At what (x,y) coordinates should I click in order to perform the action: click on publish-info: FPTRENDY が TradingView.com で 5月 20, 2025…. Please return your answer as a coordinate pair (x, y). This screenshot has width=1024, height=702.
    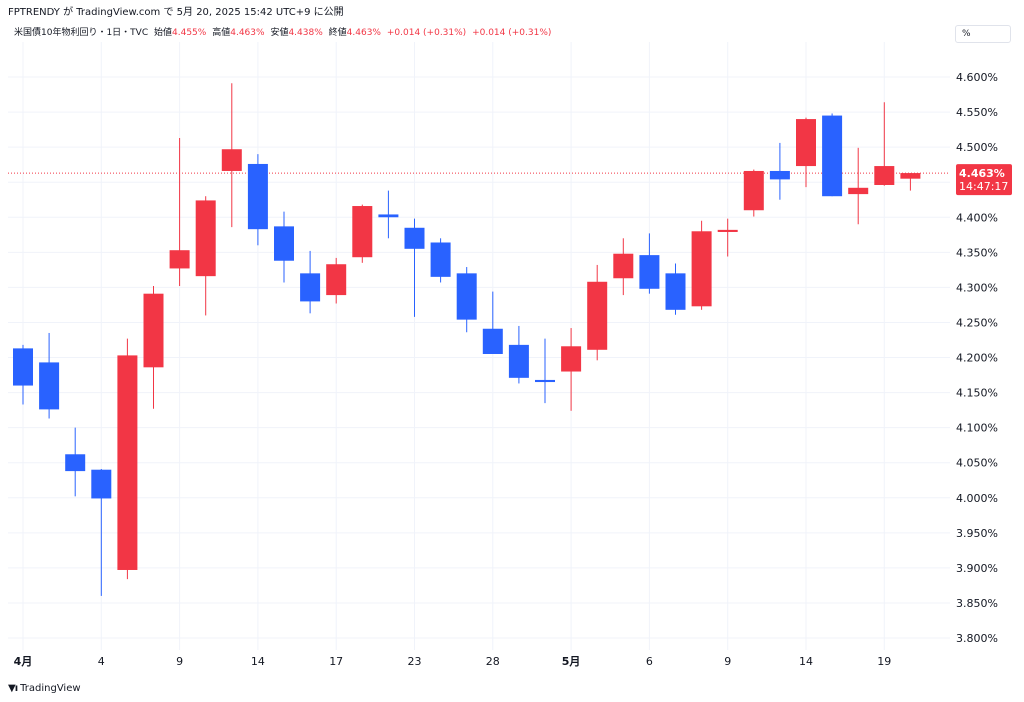
    Looking at the image, I should click on (176, 12).